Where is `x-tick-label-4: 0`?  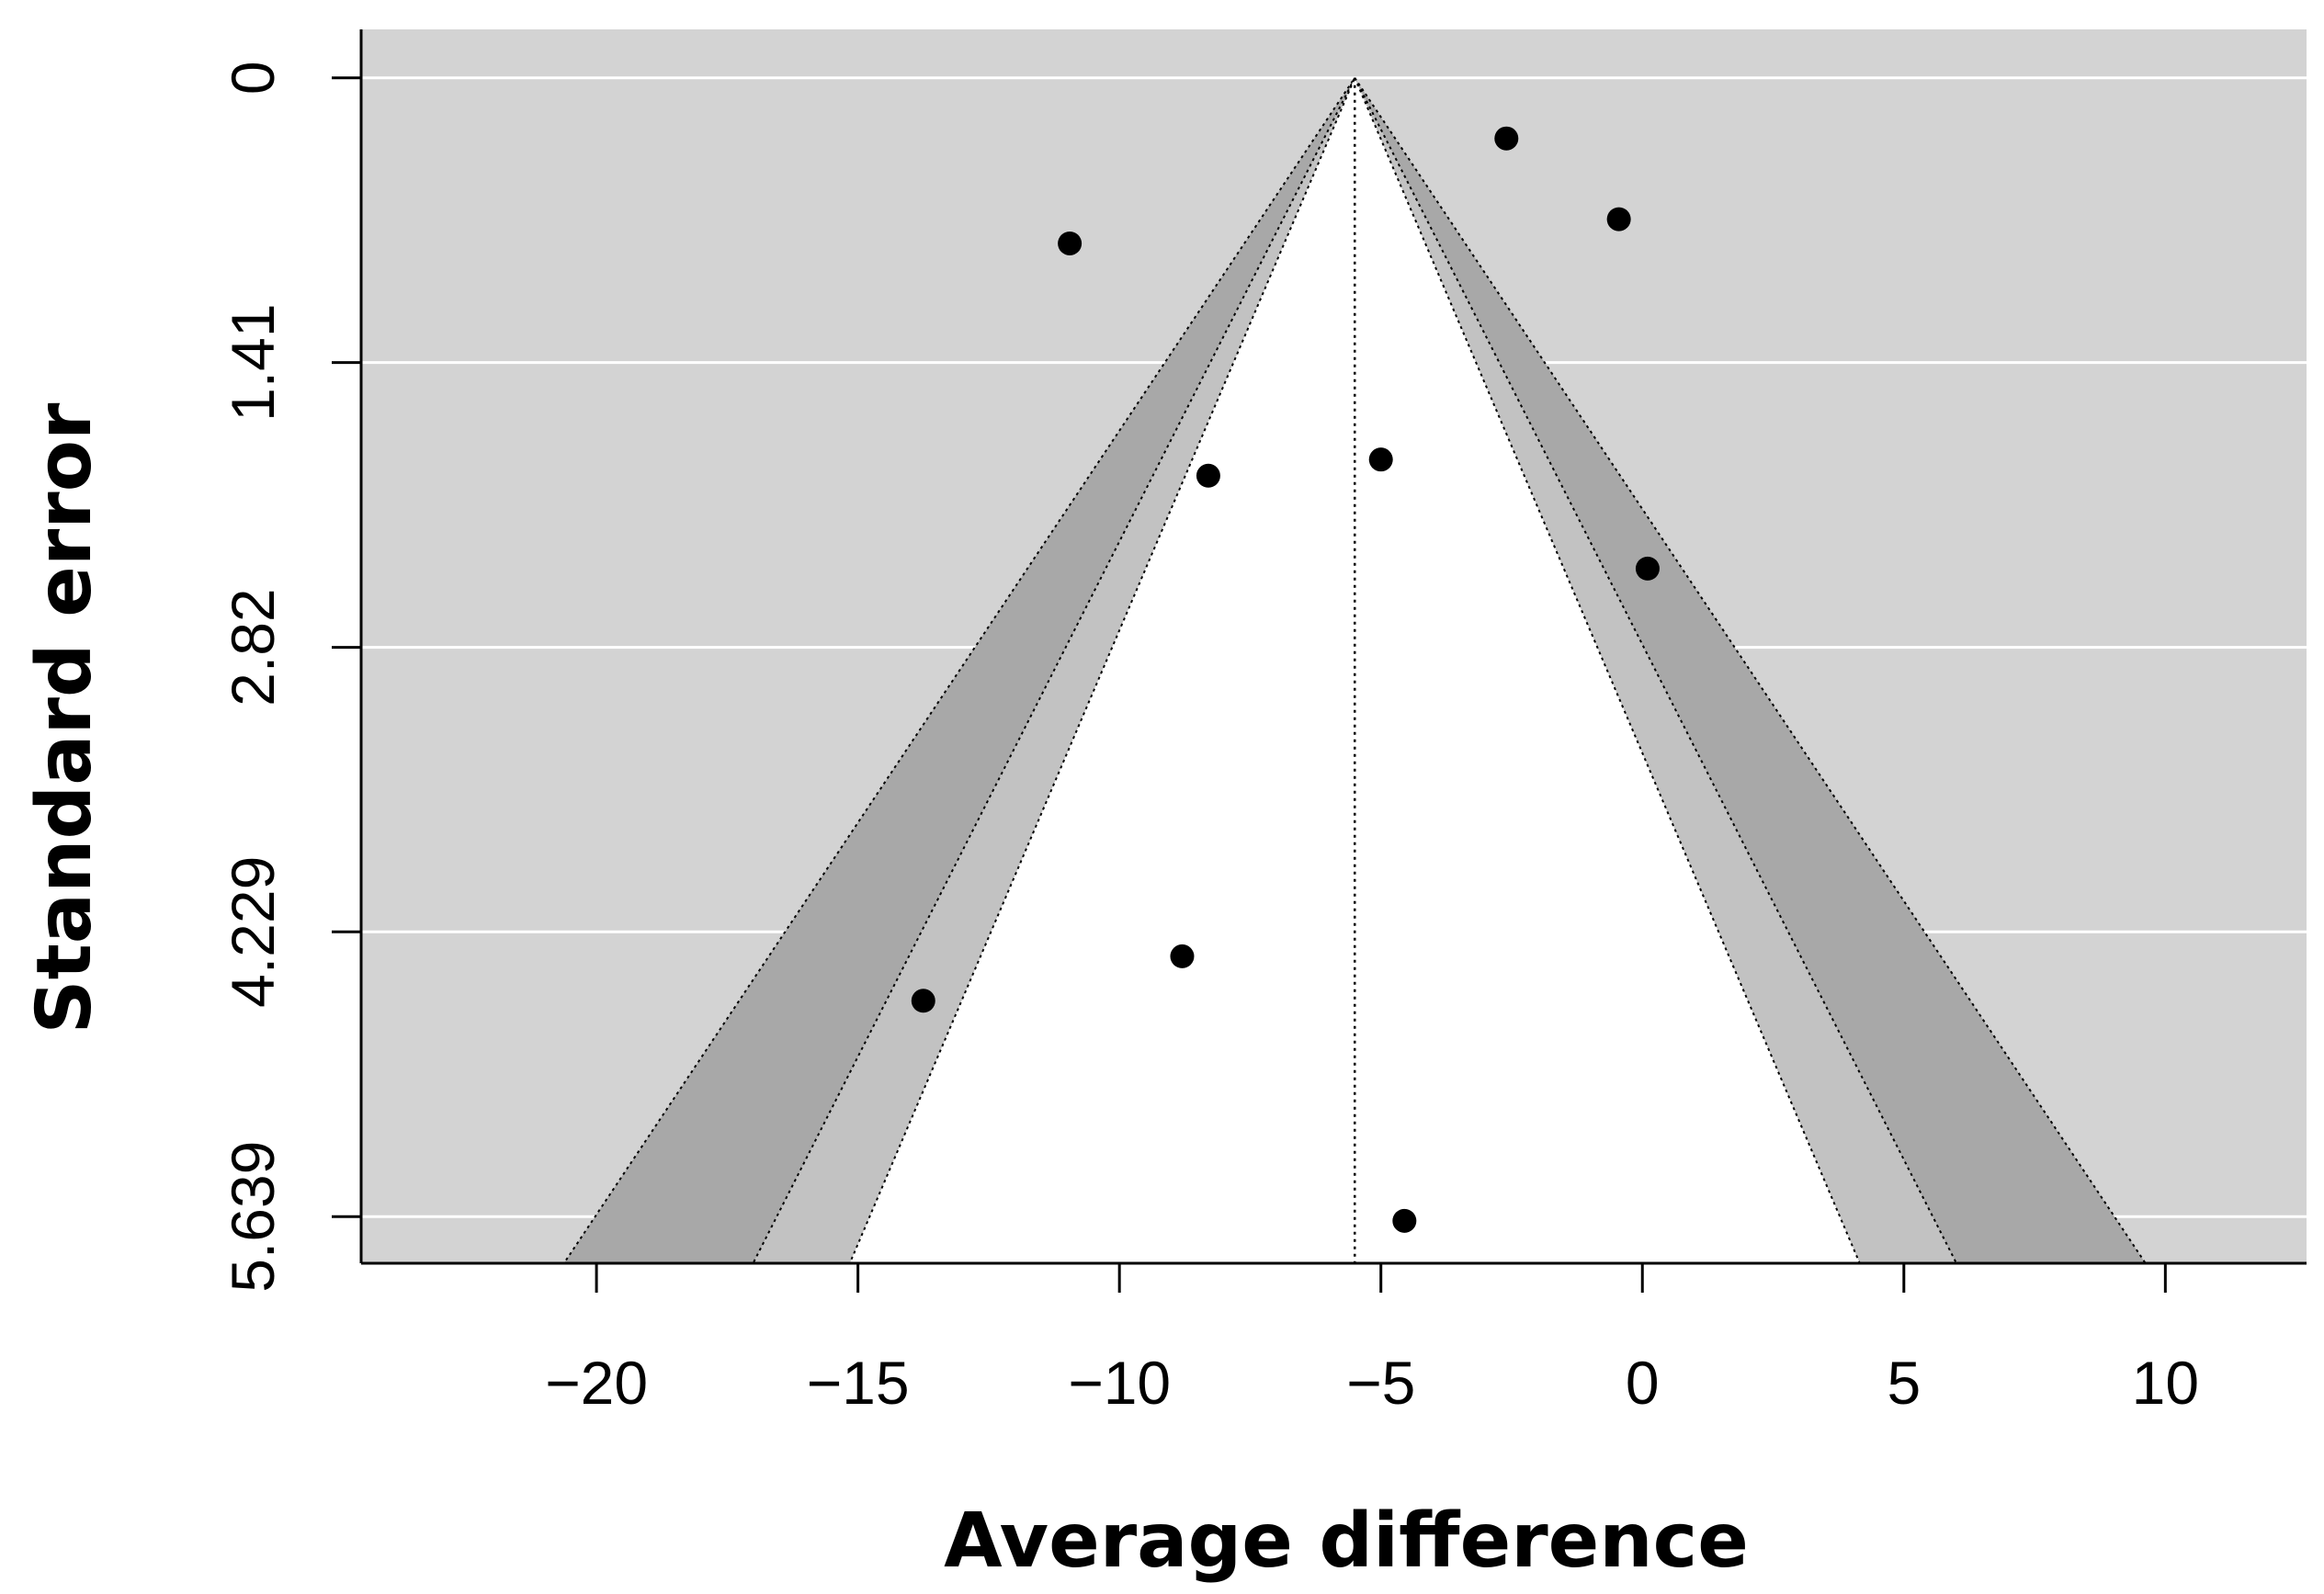 x-tick-label-4: 0 is located at coordinates (1643, 1383).